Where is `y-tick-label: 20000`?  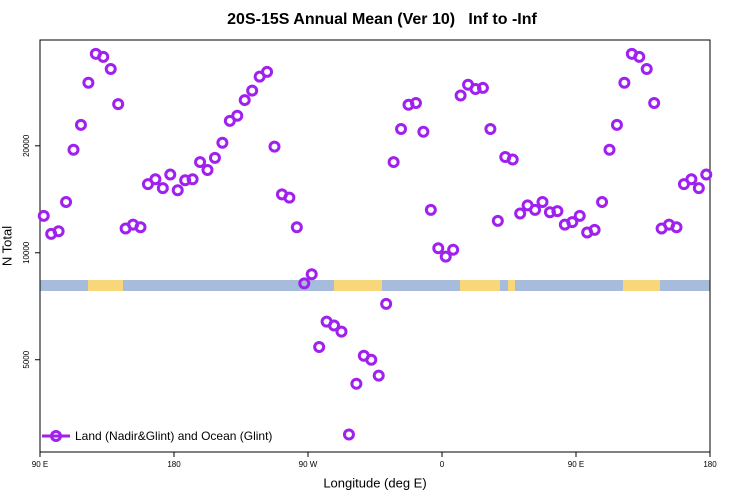 y-tick-label: 20000 is located at coordinates (26, 145).